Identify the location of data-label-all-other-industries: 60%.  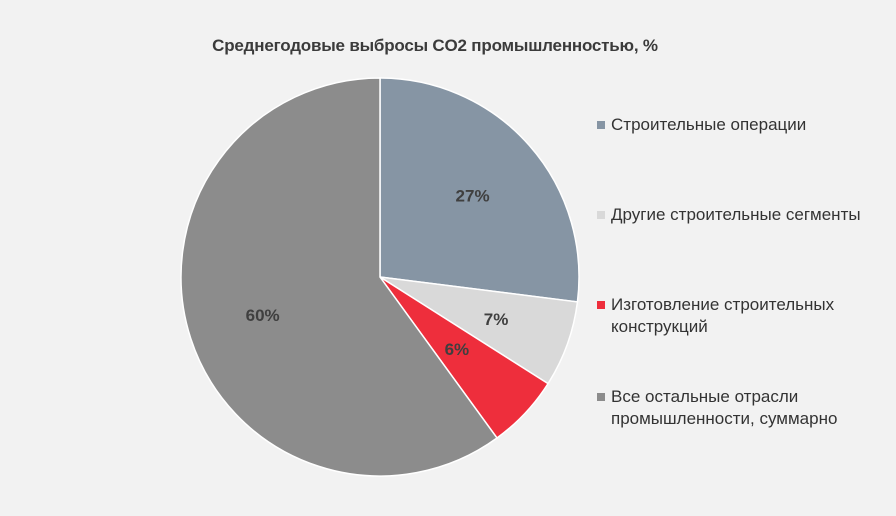
(263, 315).